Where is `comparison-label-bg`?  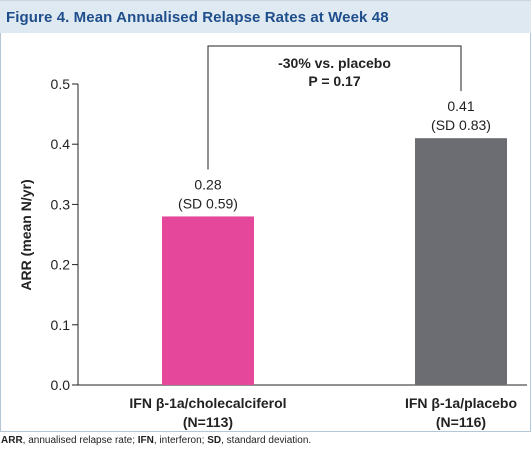
comparison-label-bg is located at coordinates (334, 73).